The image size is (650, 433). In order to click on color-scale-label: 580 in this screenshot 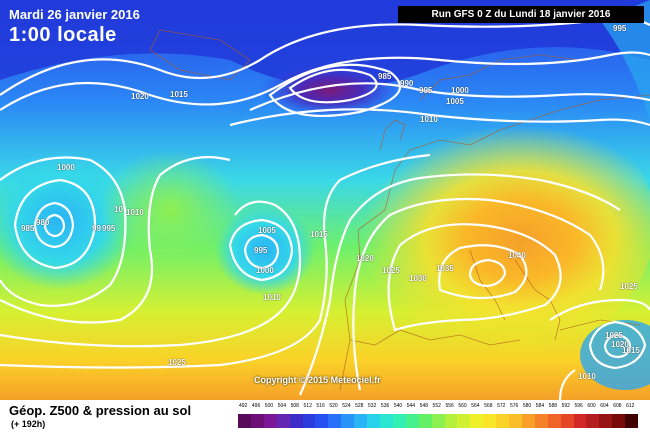, I will do `click(527, 406)`.